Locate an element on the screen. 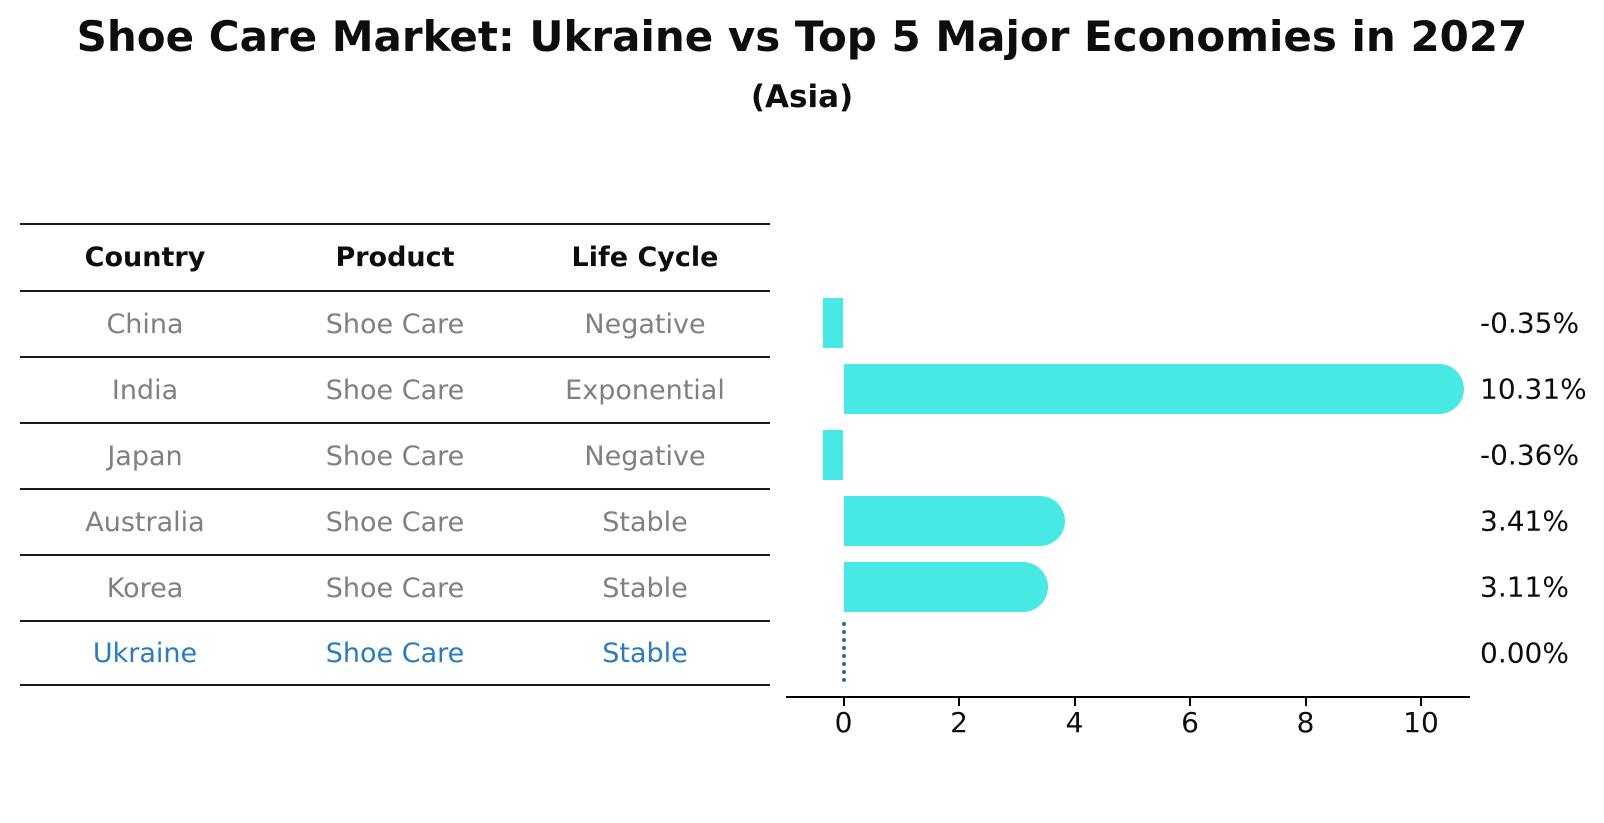 Image resolution: width=1604 pixels, height=823 pixels. value-label-korea: 3.11% is located at coordinates (1524, 587).